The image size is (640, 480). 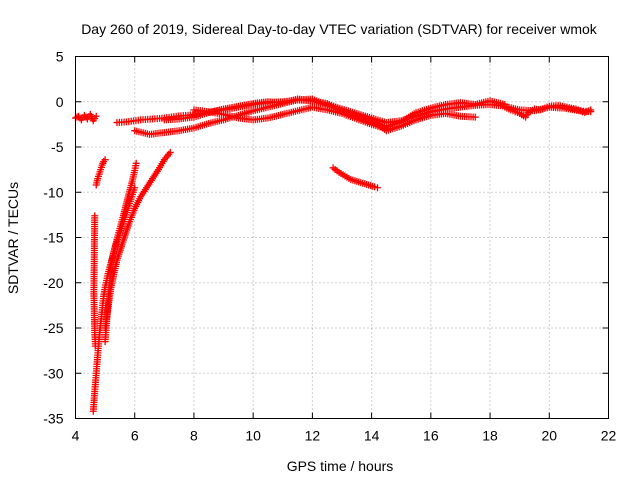 What do you see at coordinates (609, 436) in the screenshot?
I see `x-tick-label: 22` at bounding box center [609, 436].